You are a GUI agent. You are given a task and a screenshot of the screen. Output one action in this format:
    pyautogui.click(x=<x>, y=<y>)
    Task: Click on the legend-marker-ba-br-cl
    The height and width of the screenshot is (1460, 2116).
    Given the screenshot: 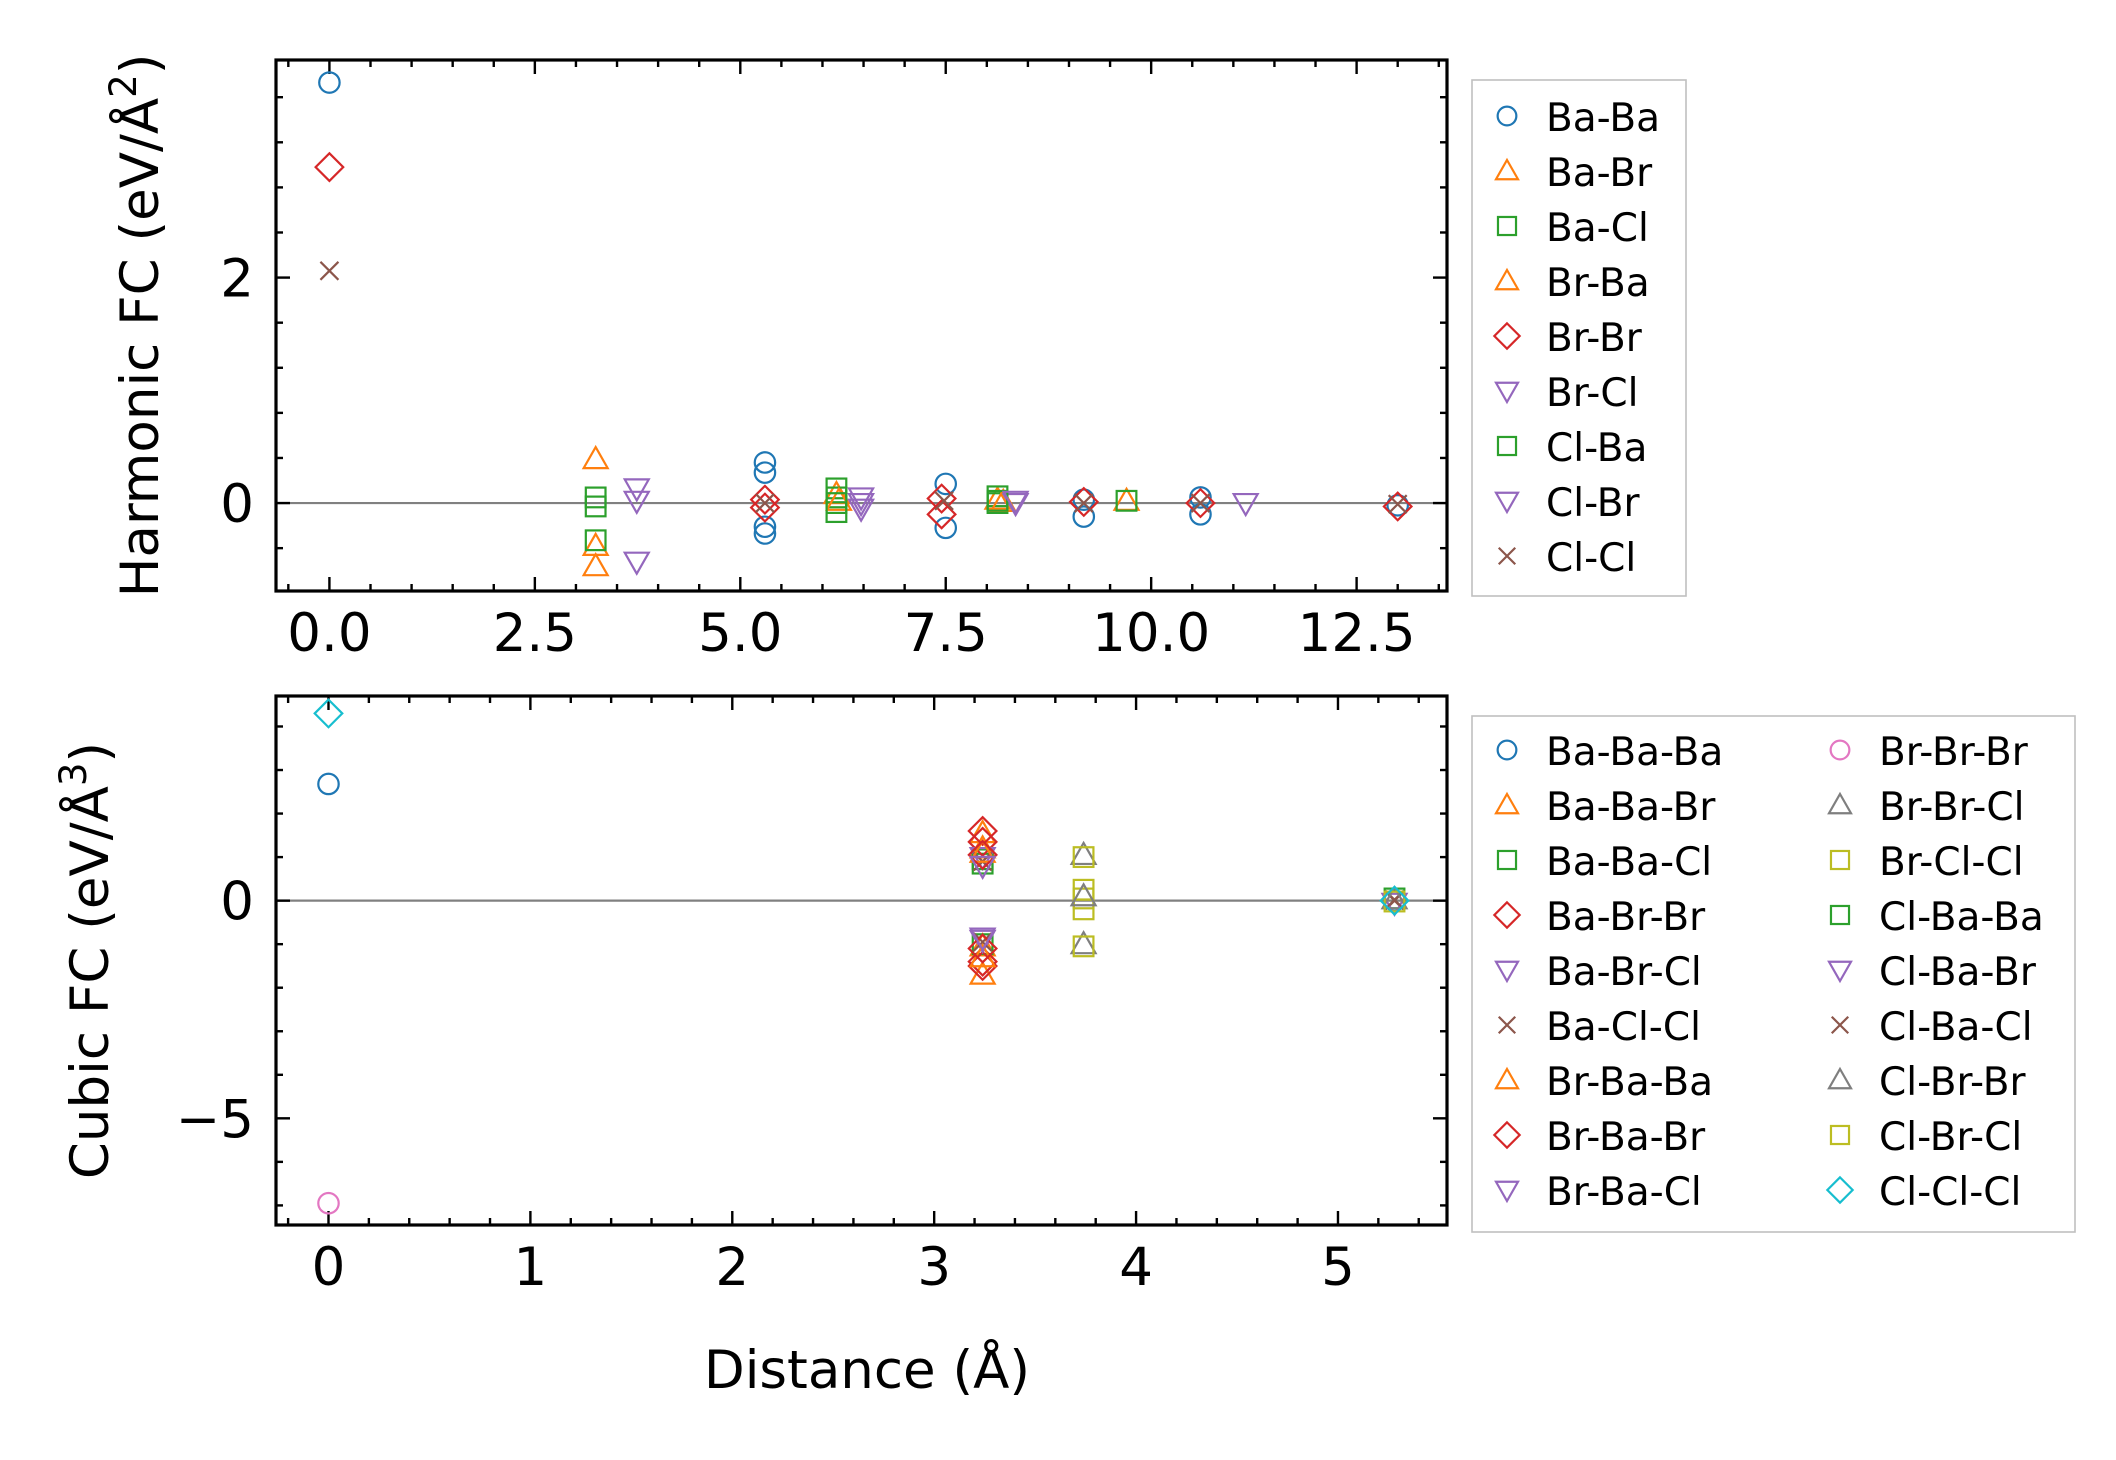 What is the action you would take?
    pyautogui.click(x=1507, y=972)
    